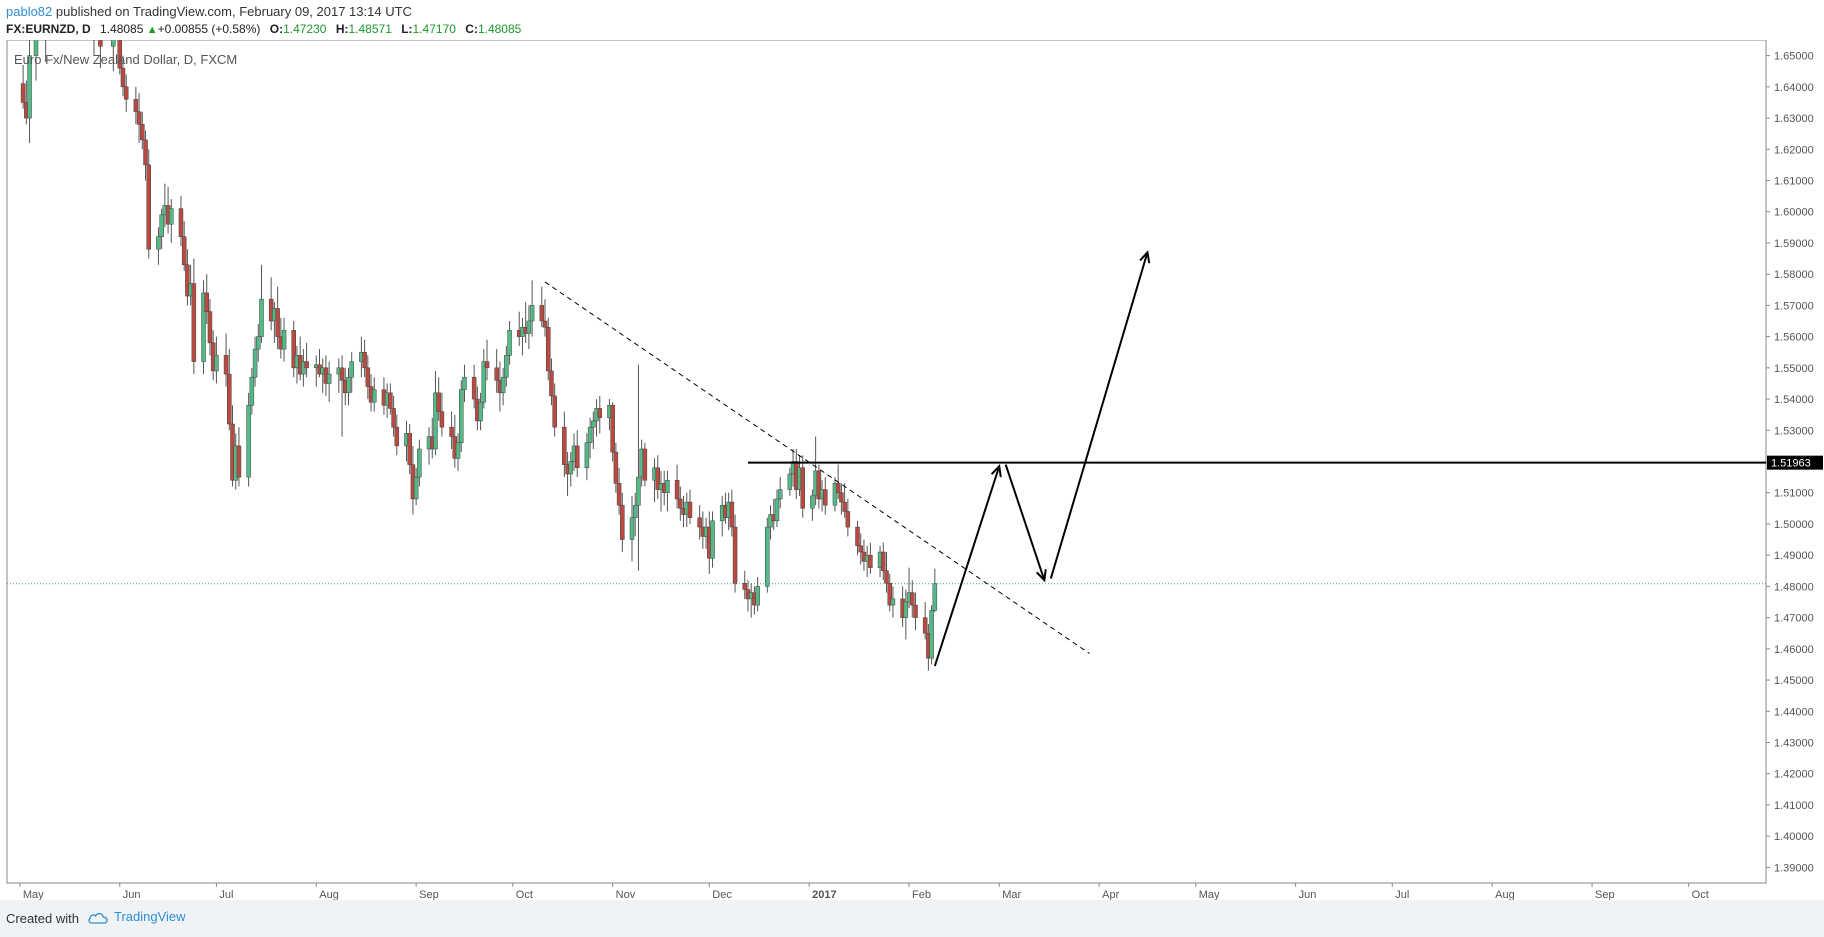 Image resolution: width=1824 pixels, height=937 pixels. I want to click on author-link: pablo82, so click(29, 11).